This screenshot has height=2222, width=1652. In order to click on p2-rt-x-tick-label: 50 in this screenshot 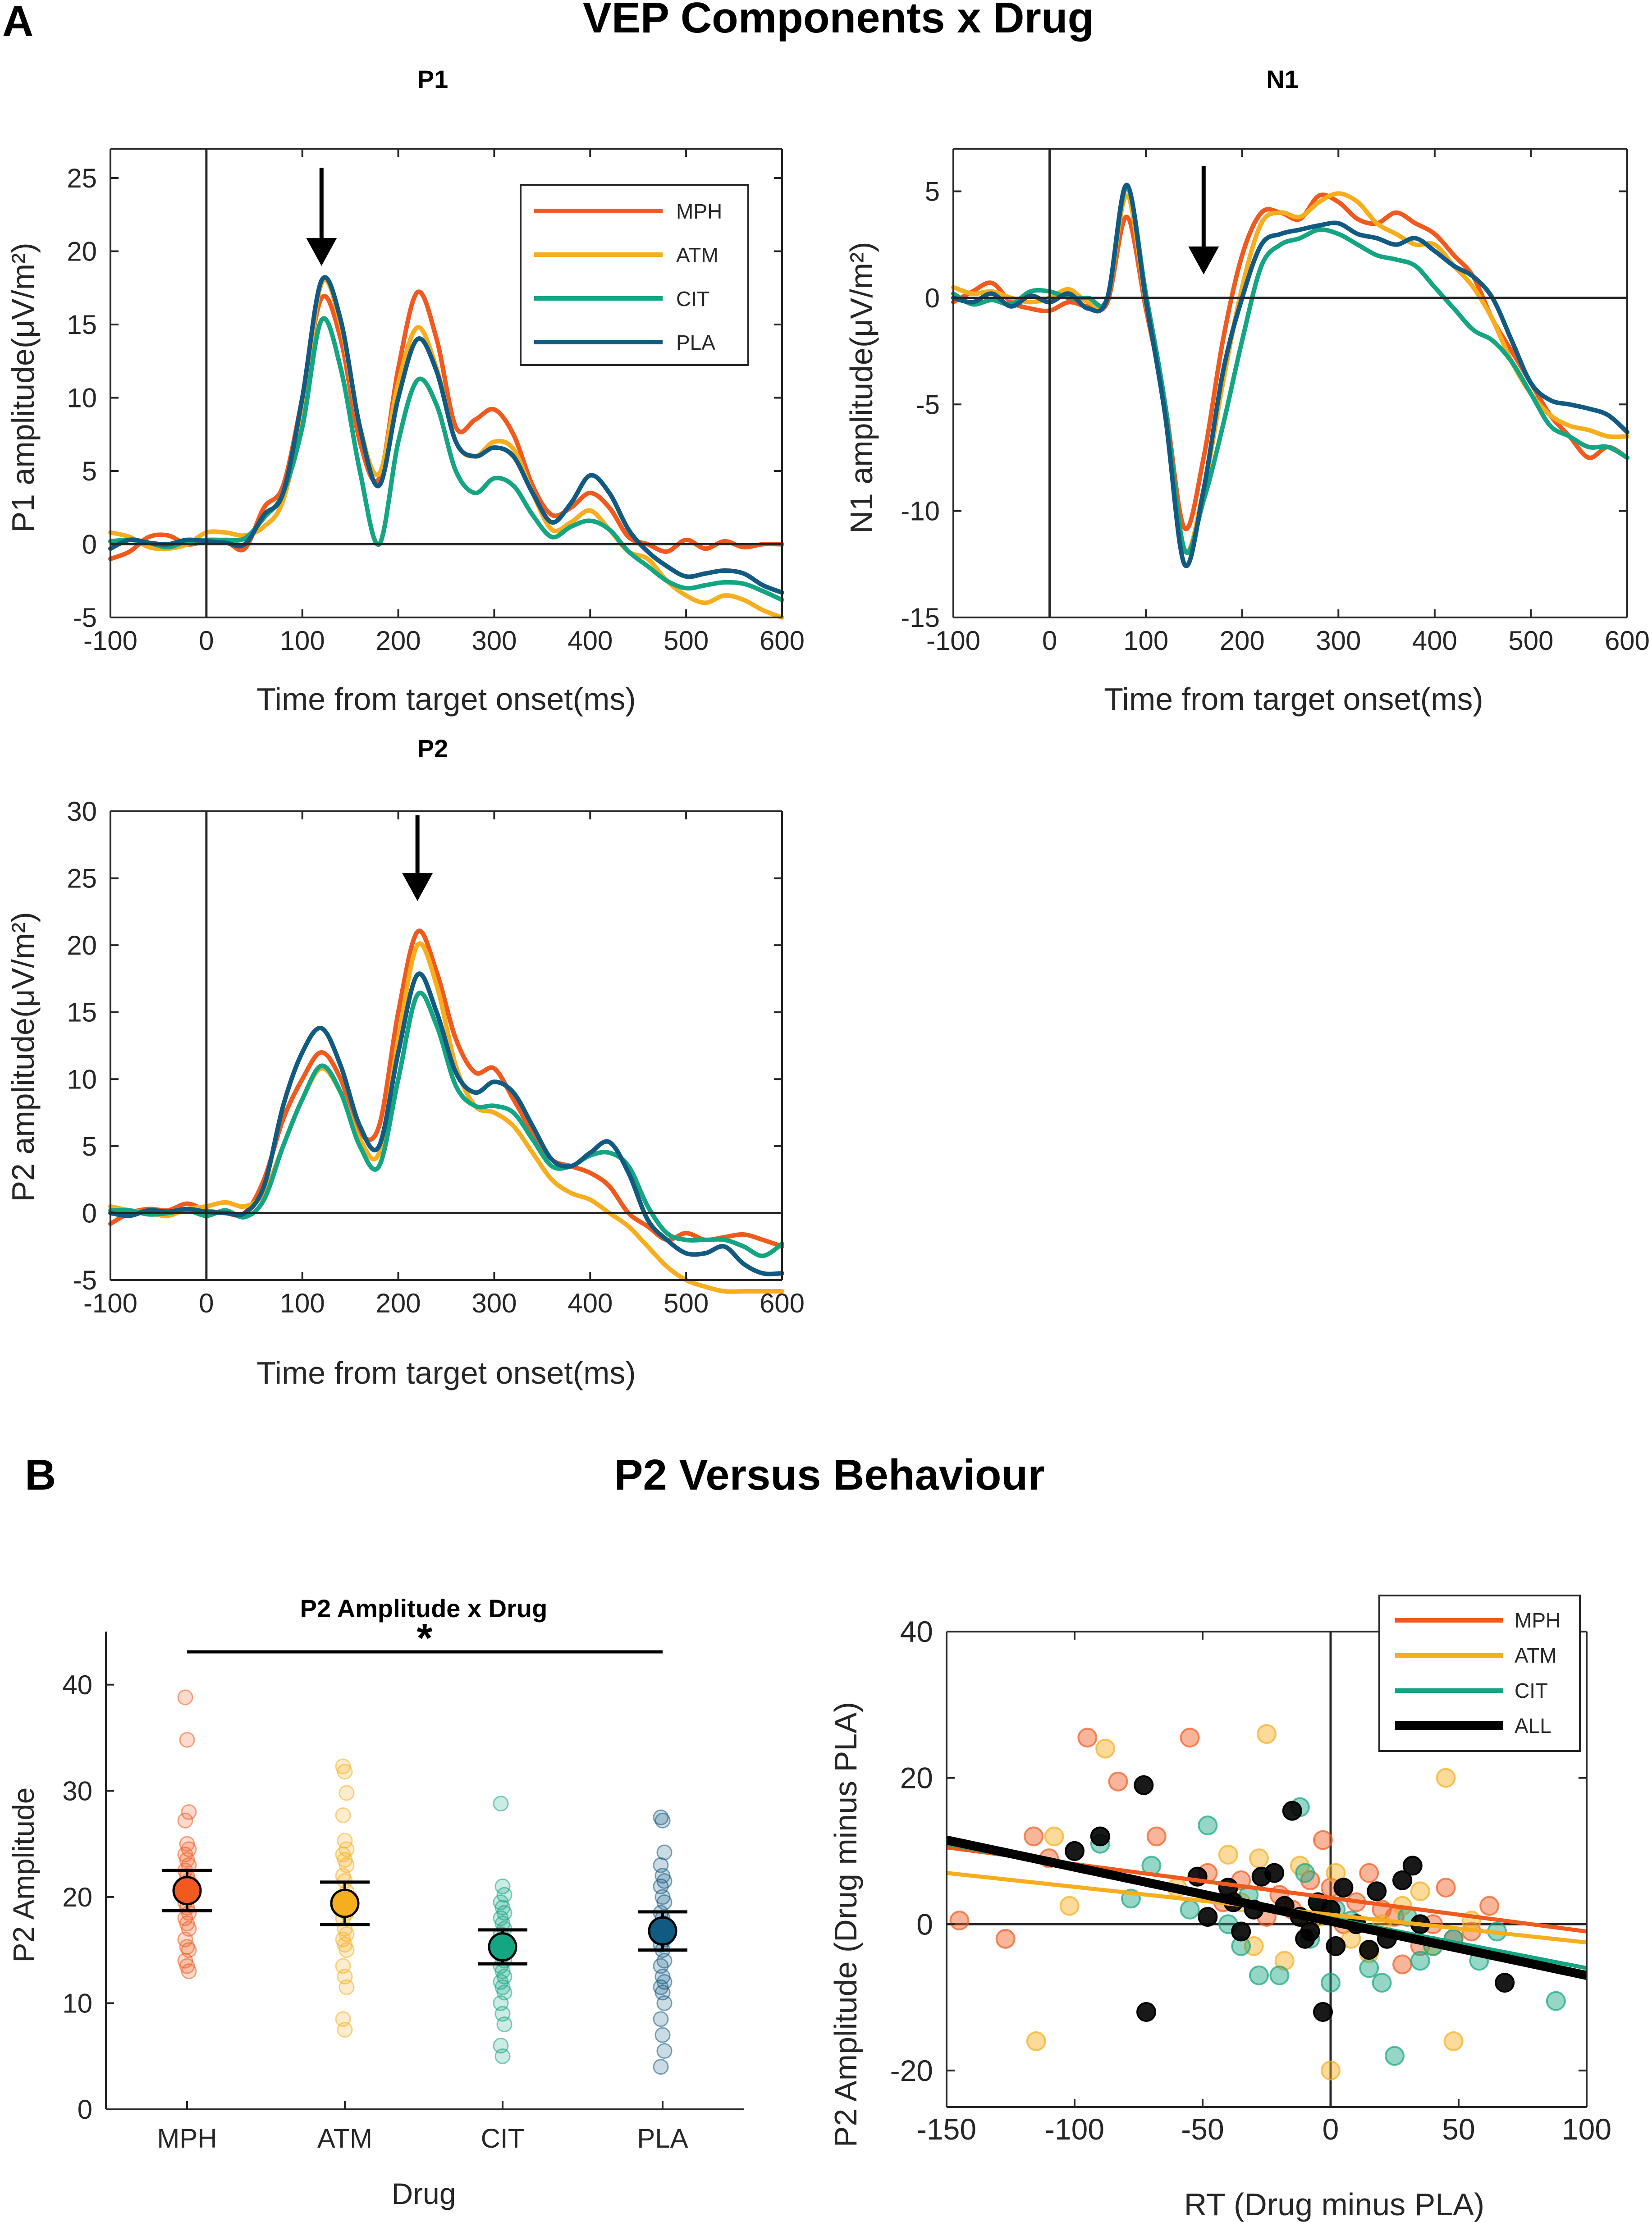, I will do `click(1458, 2129)`.